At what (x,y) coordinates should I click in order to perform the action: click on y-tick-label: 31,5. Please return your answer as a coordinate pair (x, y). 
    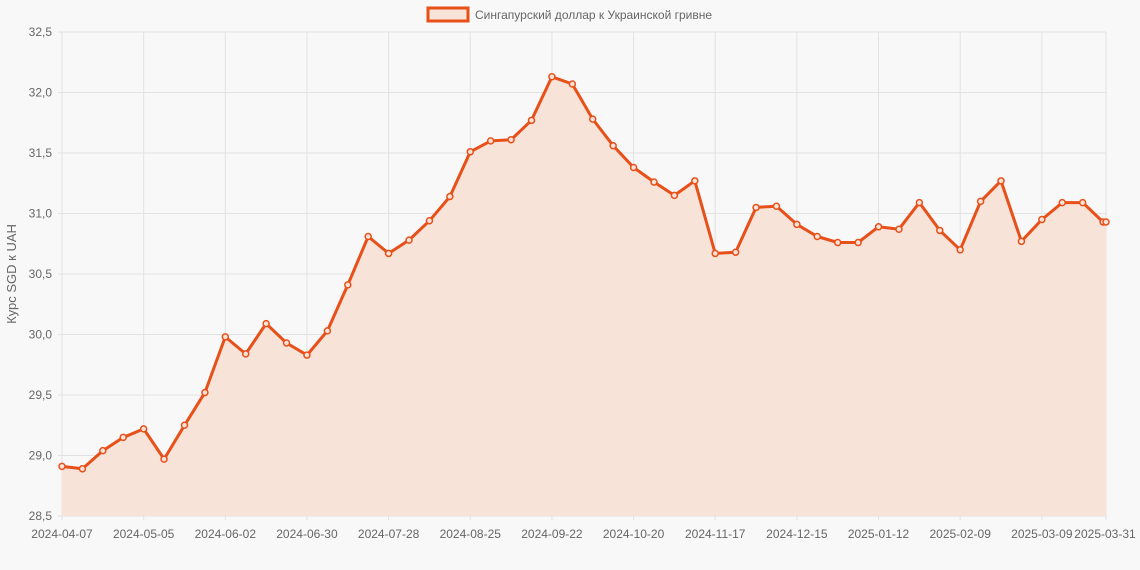
    Looking at the image, I should click on (41, 153).